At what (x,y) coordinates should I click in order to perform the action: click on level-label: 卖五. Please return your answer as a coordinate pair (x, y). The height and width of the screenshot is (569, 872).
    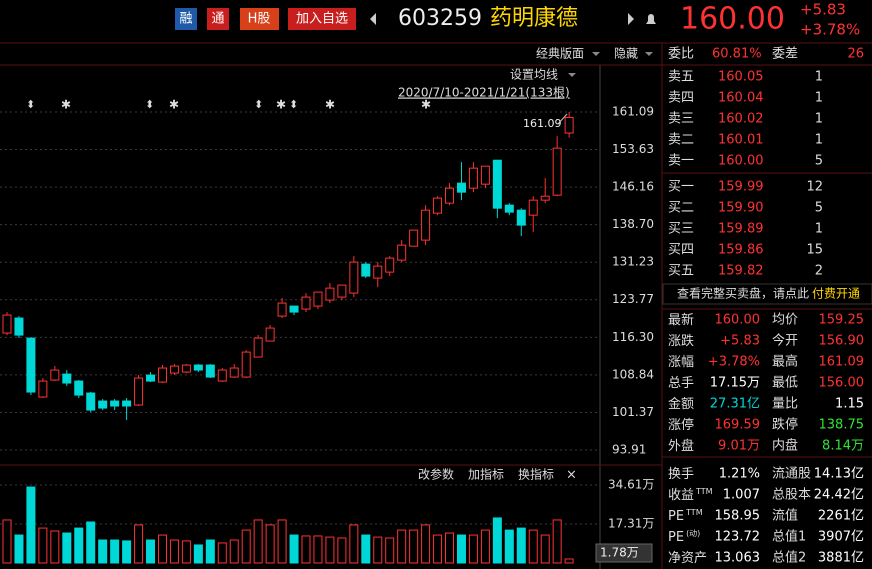
    Looking at the image, I should click on (681, 77).